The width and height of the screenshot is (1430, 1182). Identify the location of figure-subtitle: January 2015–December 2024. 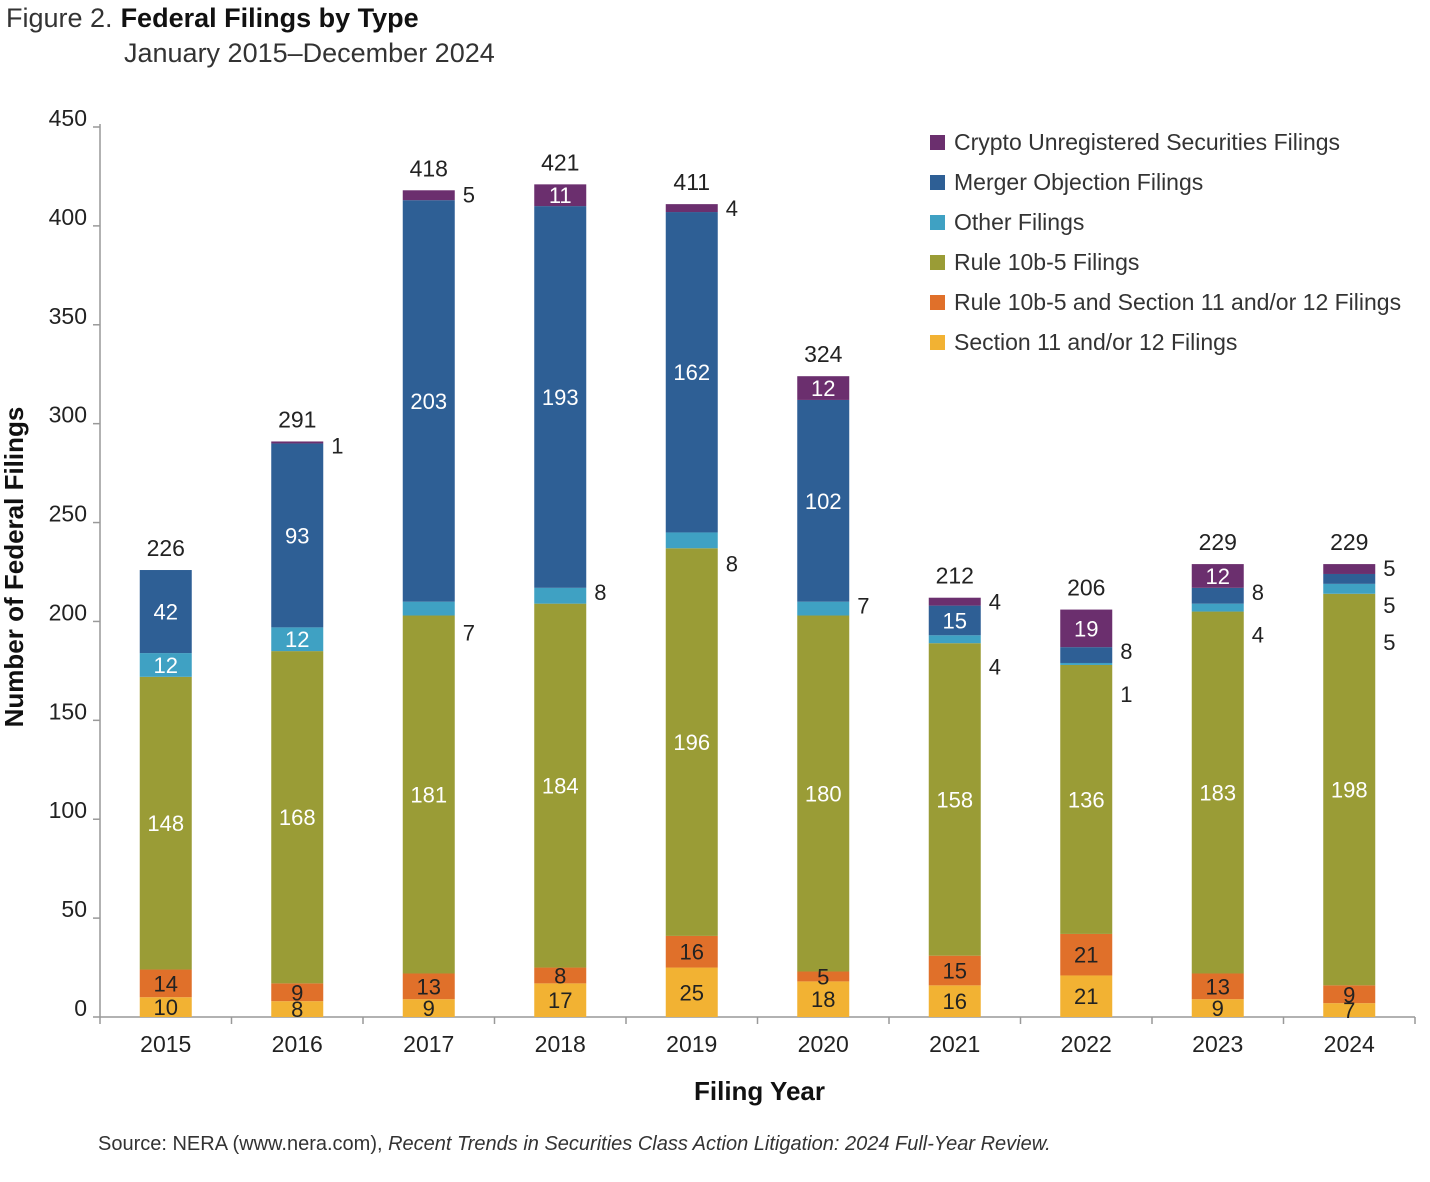
(309, 53).